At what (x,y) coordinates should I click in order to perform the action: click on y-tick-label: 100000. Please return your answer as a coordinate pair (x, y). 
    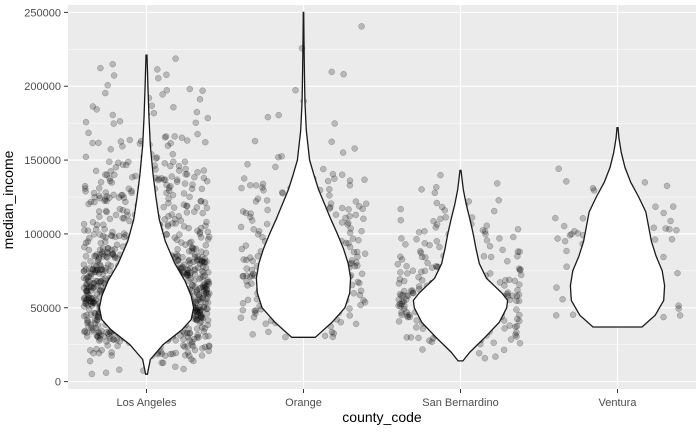
    Looking at the image, I should click on (42, 235).